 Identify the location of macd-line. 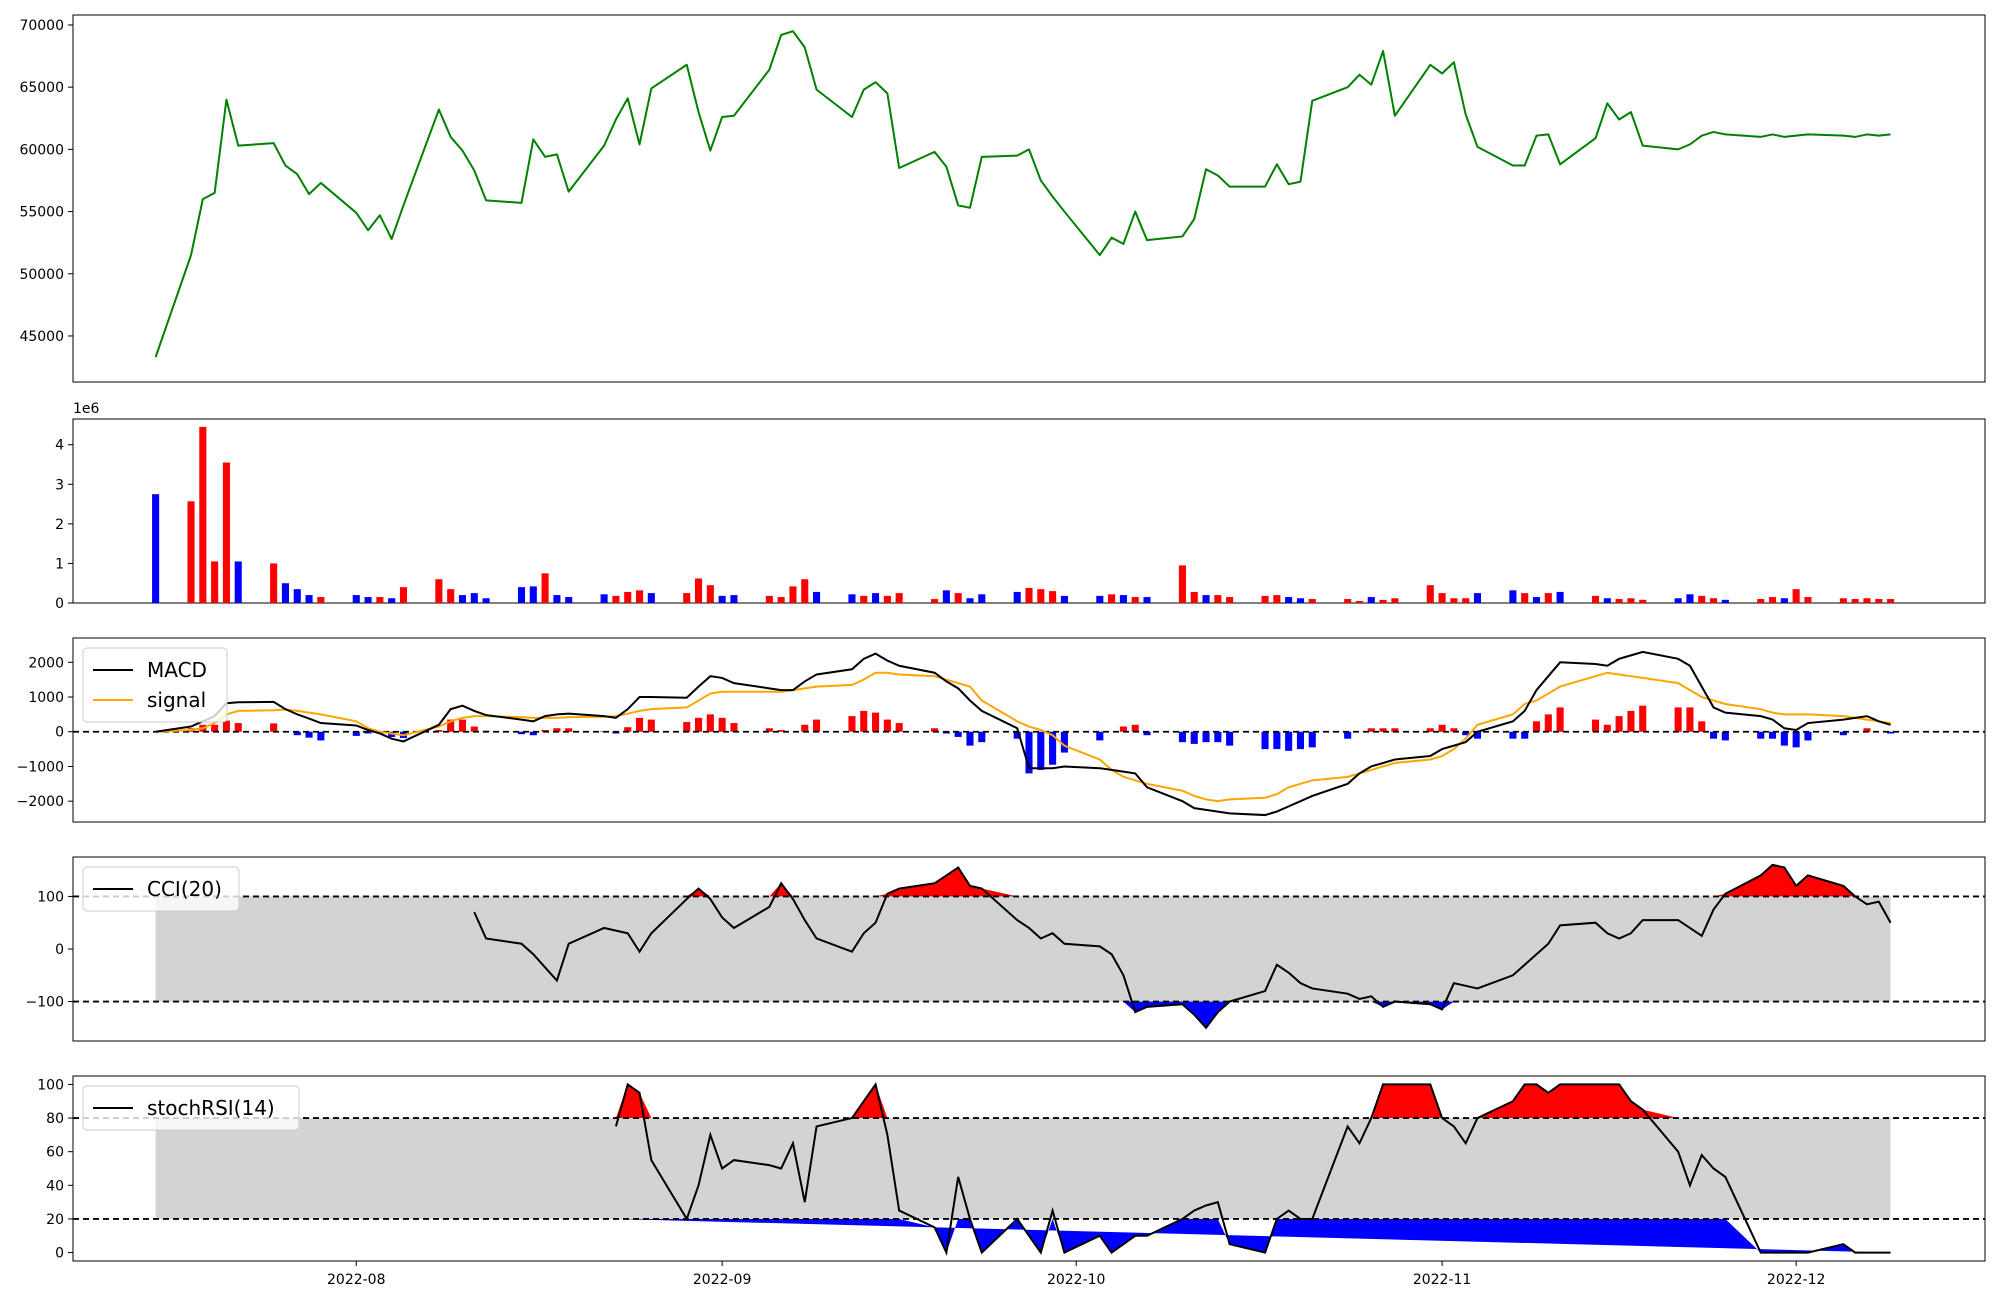
(1023, 733).